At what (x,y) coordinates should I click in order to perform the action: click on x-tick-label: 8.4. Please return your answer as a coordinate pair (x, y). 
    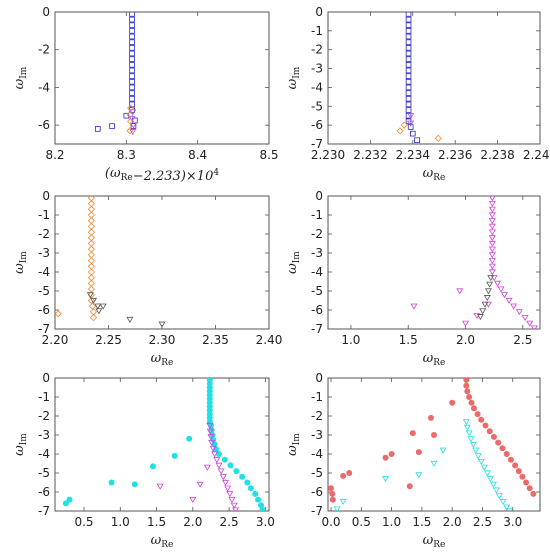
    Looking at the image, I should click on (197, 155).